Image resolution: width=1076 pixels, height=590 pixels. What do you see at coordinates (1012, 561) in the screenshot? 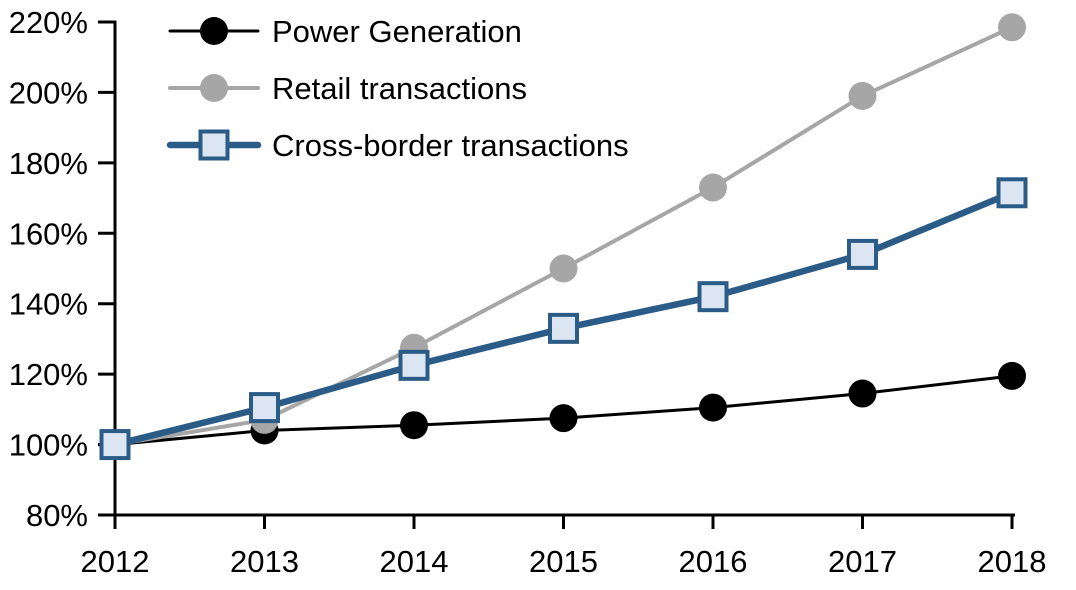
I see `x-axis-label: 2018` at bounding box center [1012, 561].